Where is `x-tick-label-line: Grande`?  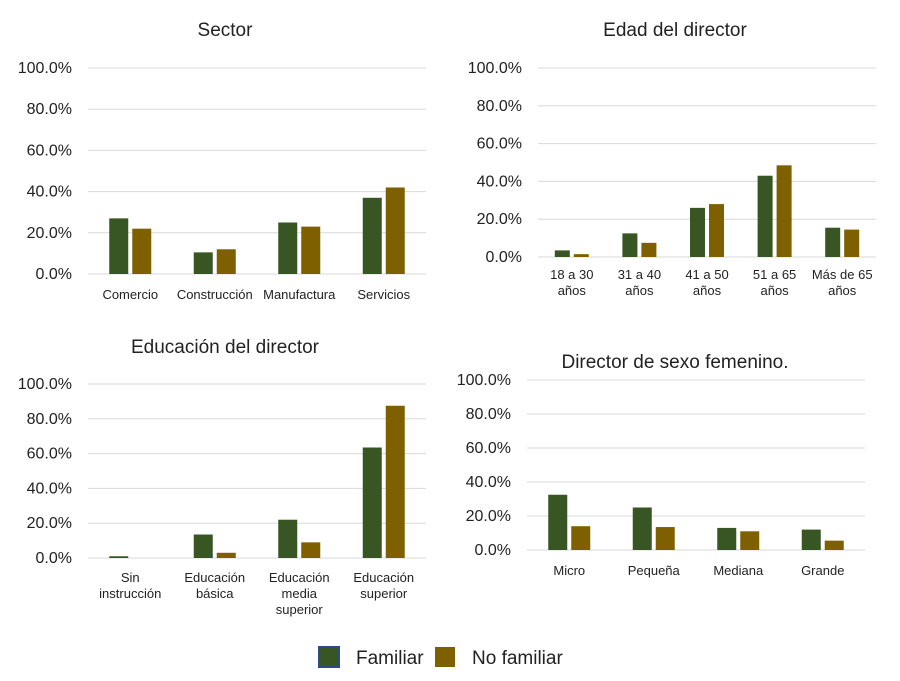
x-tick-label-line: Grande is located at coordinates (822, 570).